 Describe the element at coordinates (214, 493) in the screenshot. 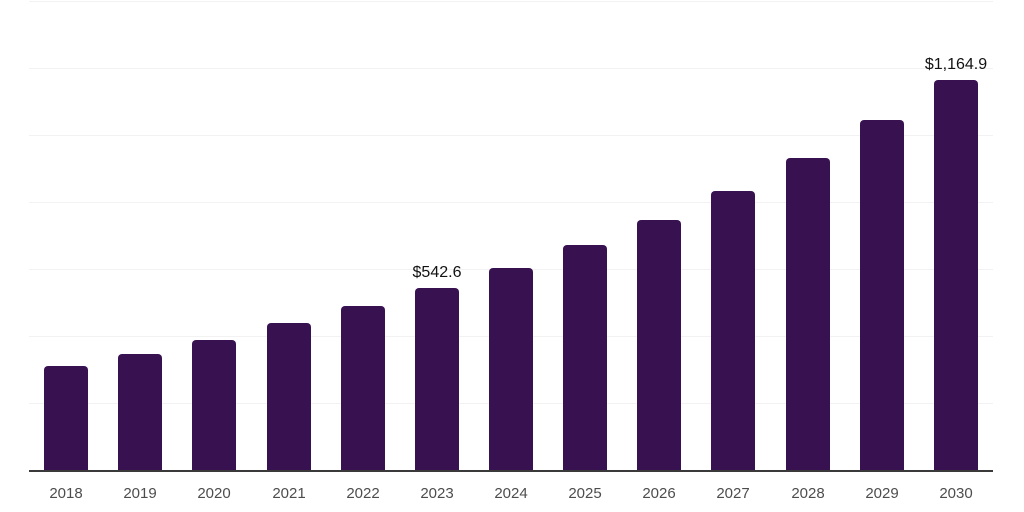

I see `x-tick-label-2020: 2020` at that location.